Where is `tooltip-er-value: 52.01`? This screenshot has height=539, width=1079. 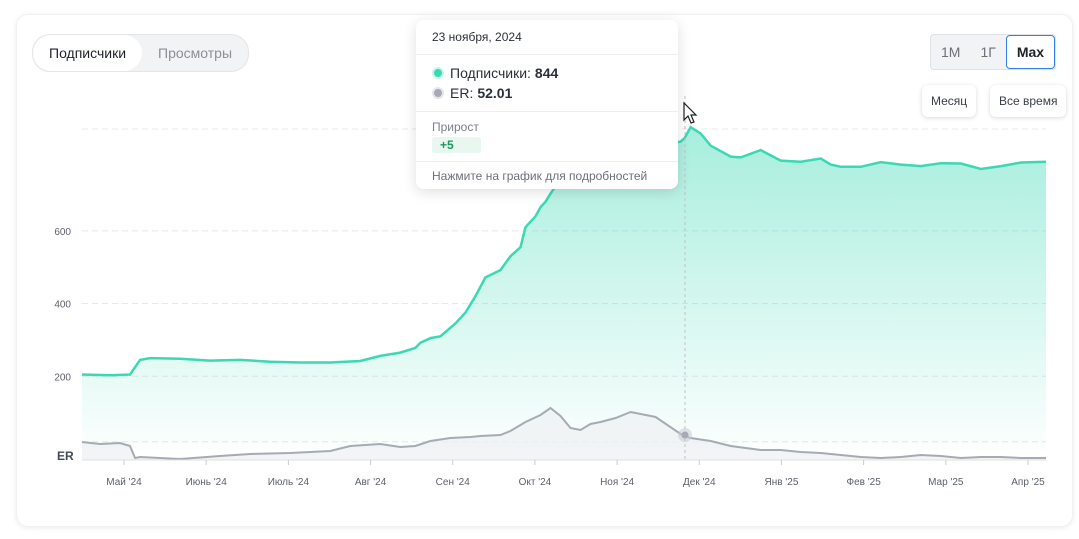
tooltip-er-value: 52.01 is located at coordinates (495, 93).